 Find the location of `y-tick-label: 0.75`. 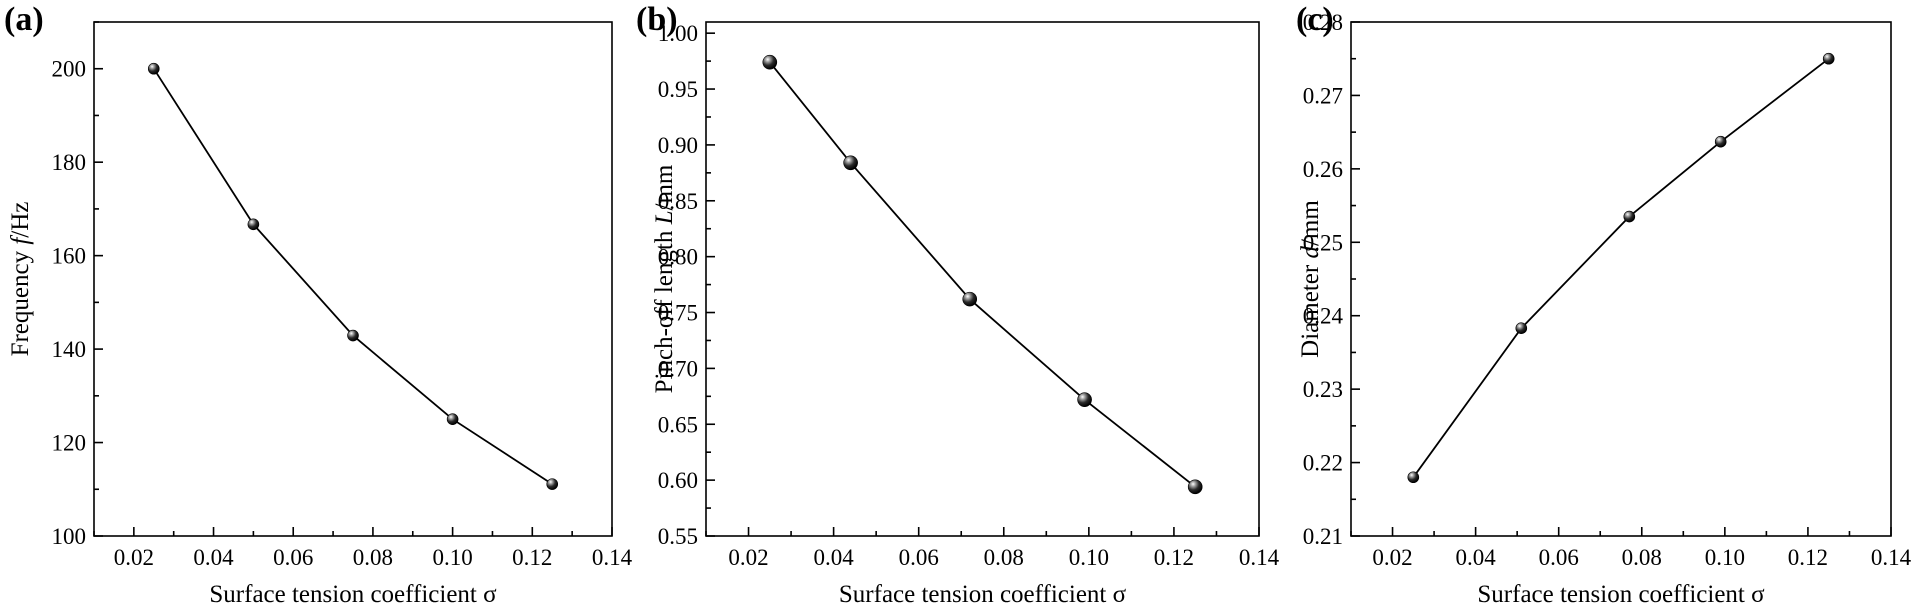

y-tick-label: 0.75 is located at coordinates (678, 313).